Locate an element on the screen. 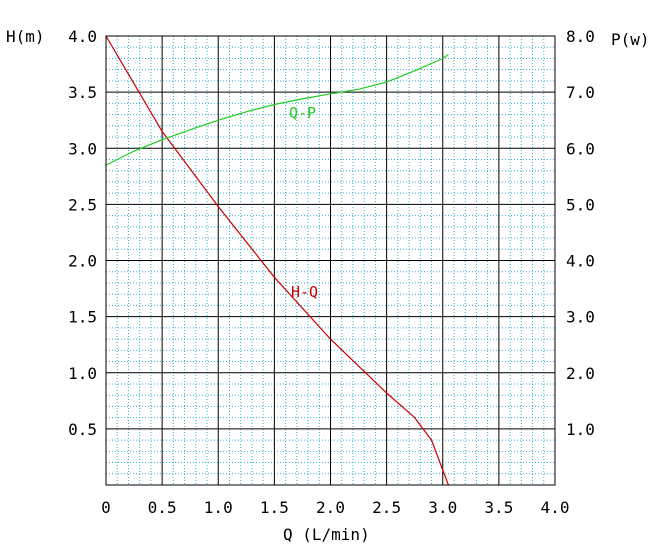 The image size is (659, 553). x-tick-label: 2.5 is located at coordinates (386, 507).